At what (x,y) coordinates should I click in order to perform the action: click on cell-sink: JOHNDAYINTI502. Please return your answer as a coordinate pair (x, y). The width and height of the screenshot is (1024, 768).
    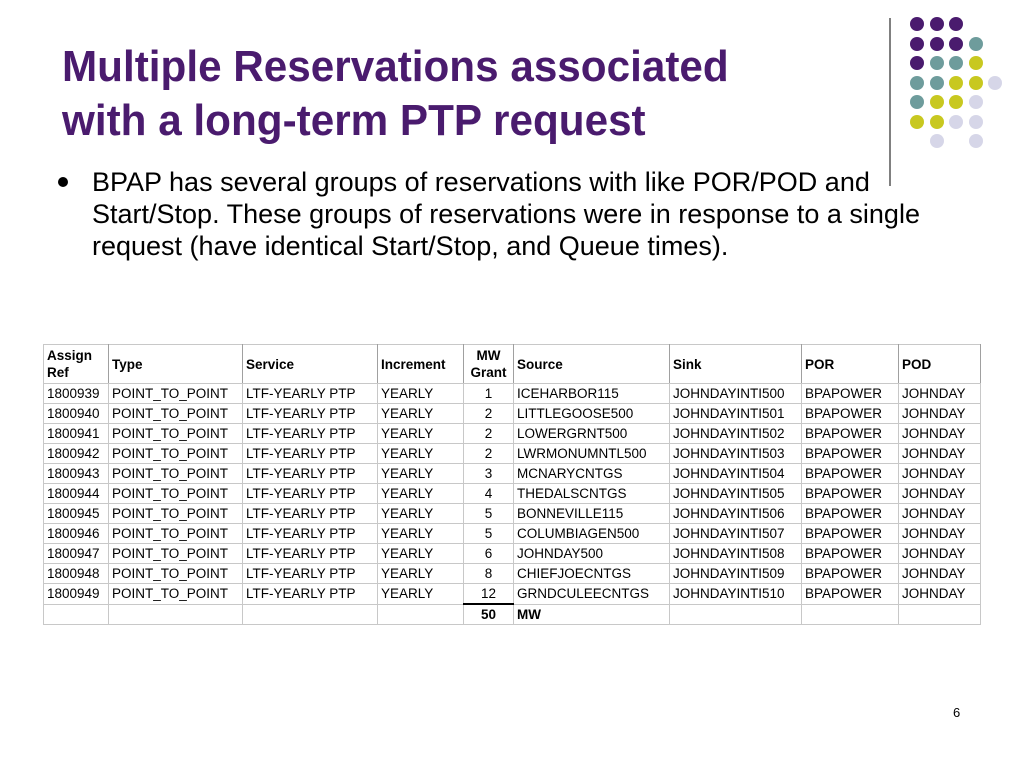
    Looking at the image, I should click on (735, 433).